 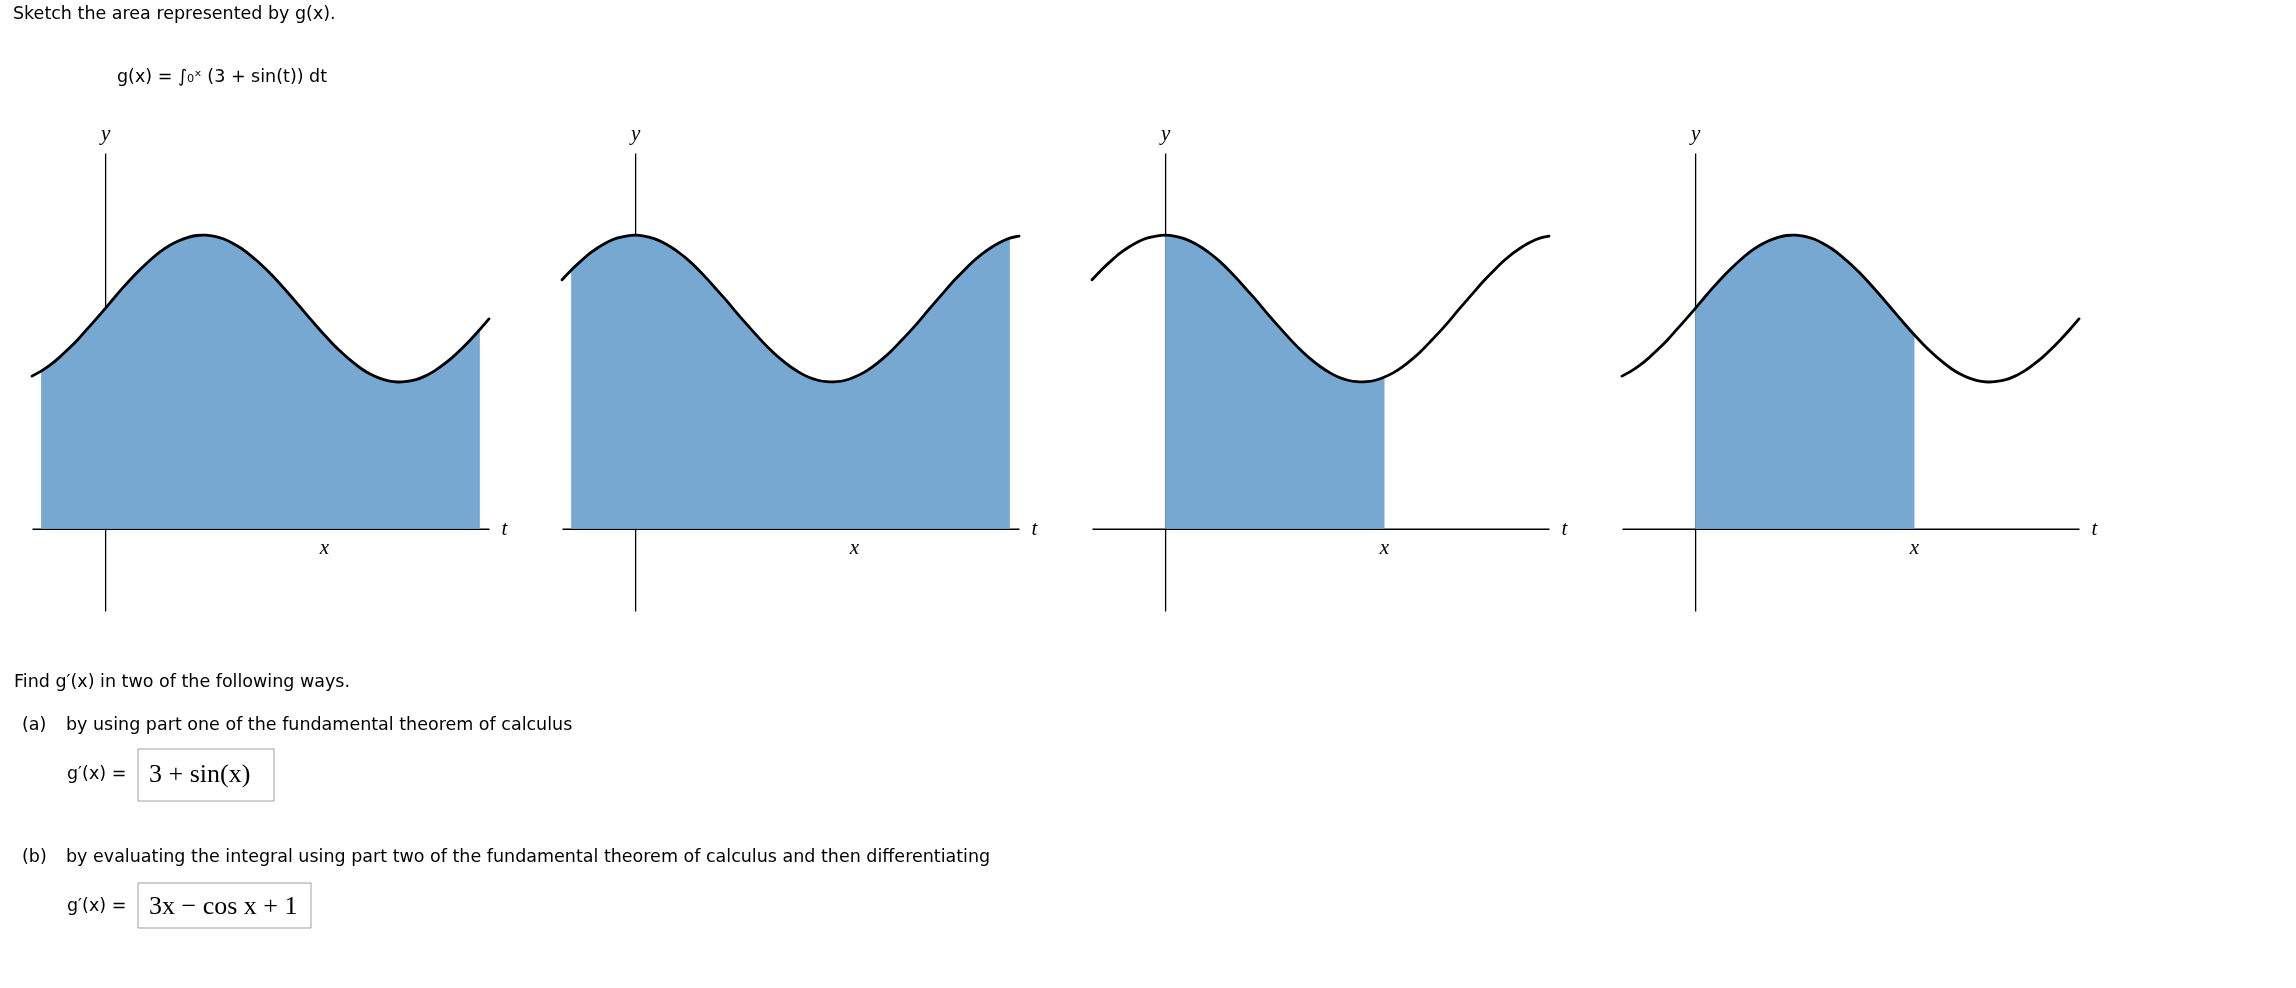 I want to click on text: Find g′(x) in two of the following ways., so click(x=182, y=681).